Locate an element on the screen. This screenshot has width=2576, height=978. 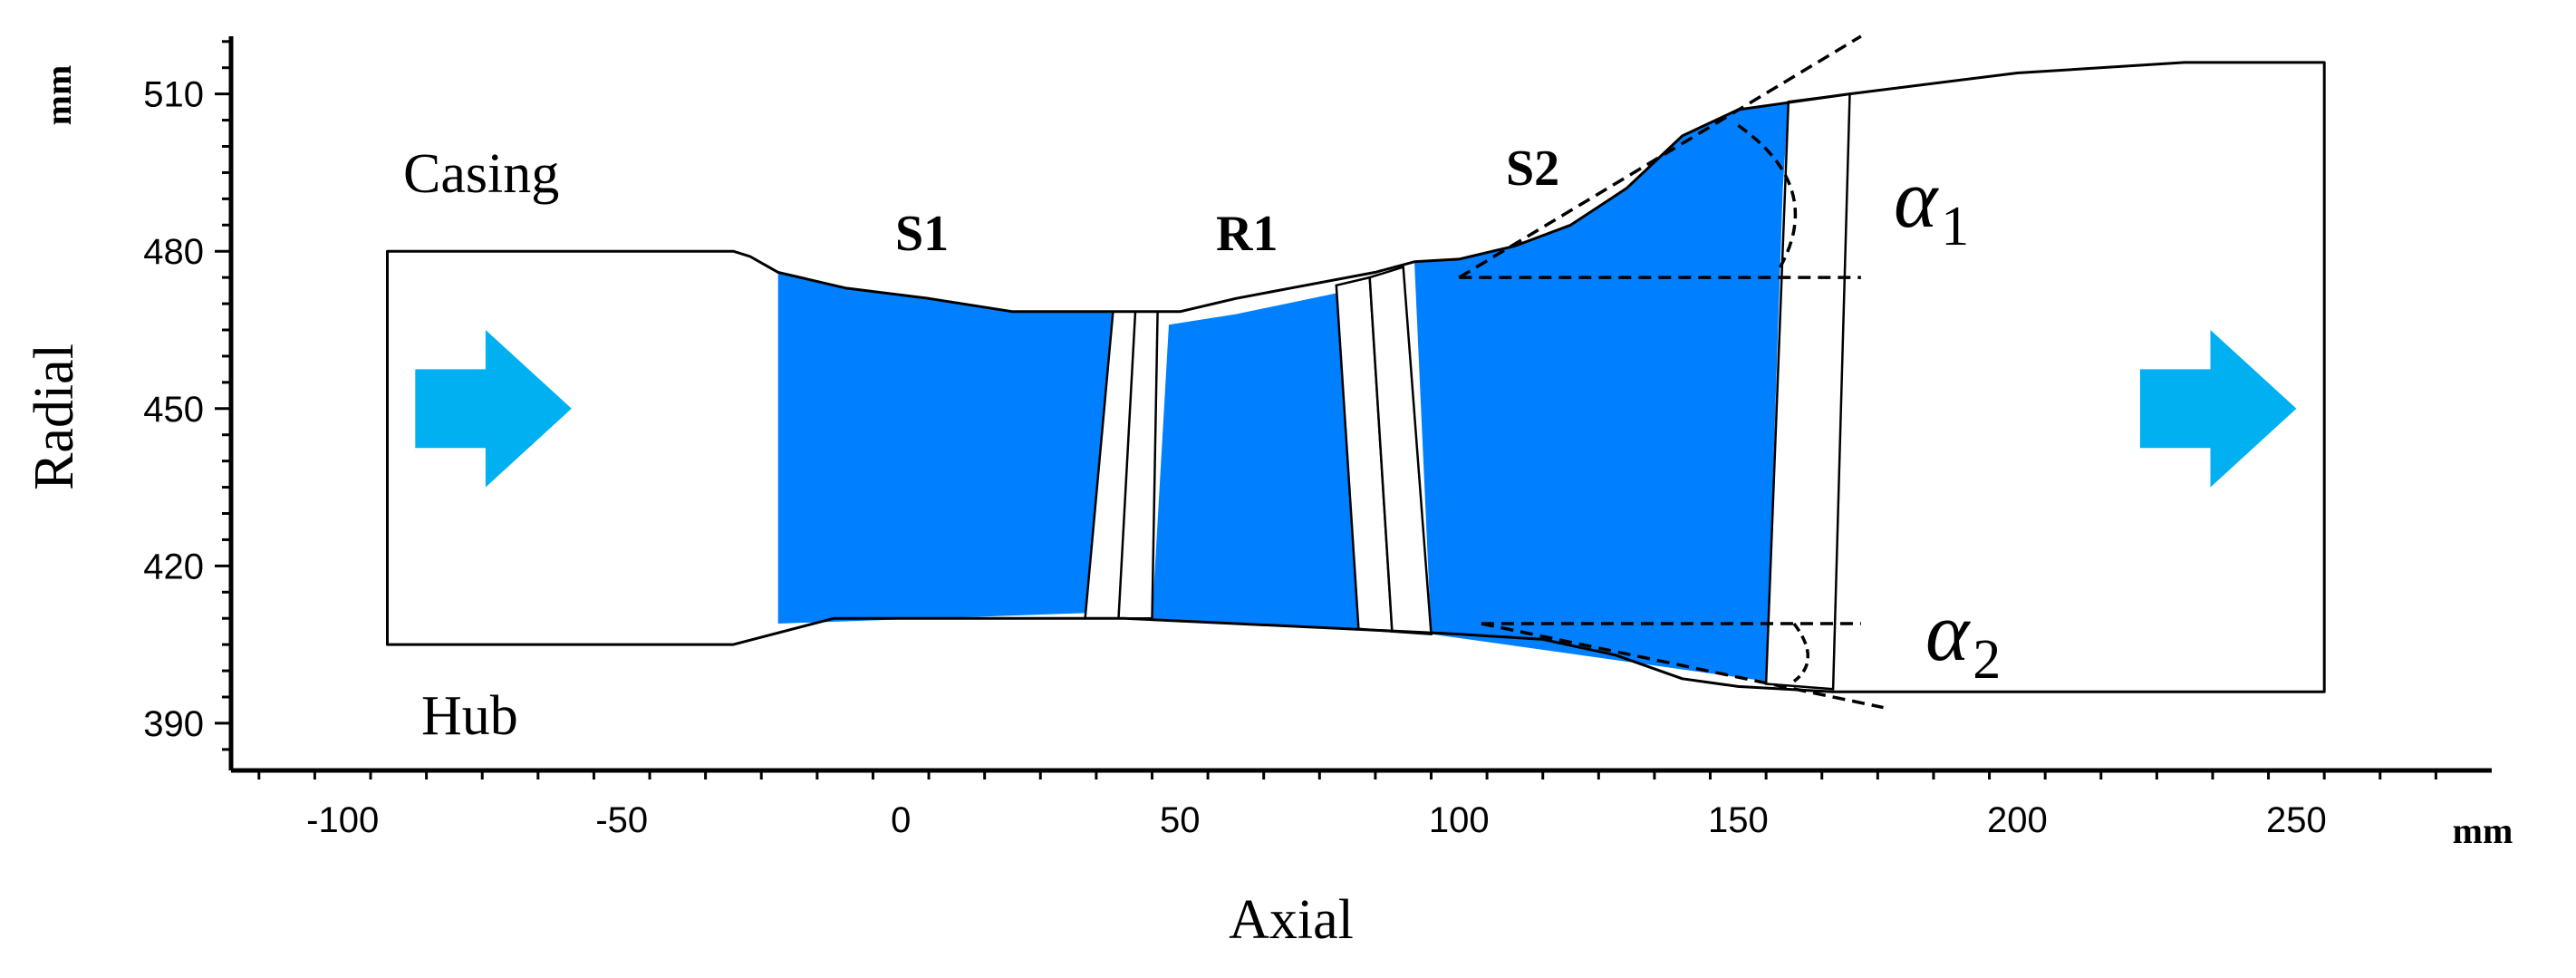
y-tick-label: 480 is located at coordinates (173, 252).